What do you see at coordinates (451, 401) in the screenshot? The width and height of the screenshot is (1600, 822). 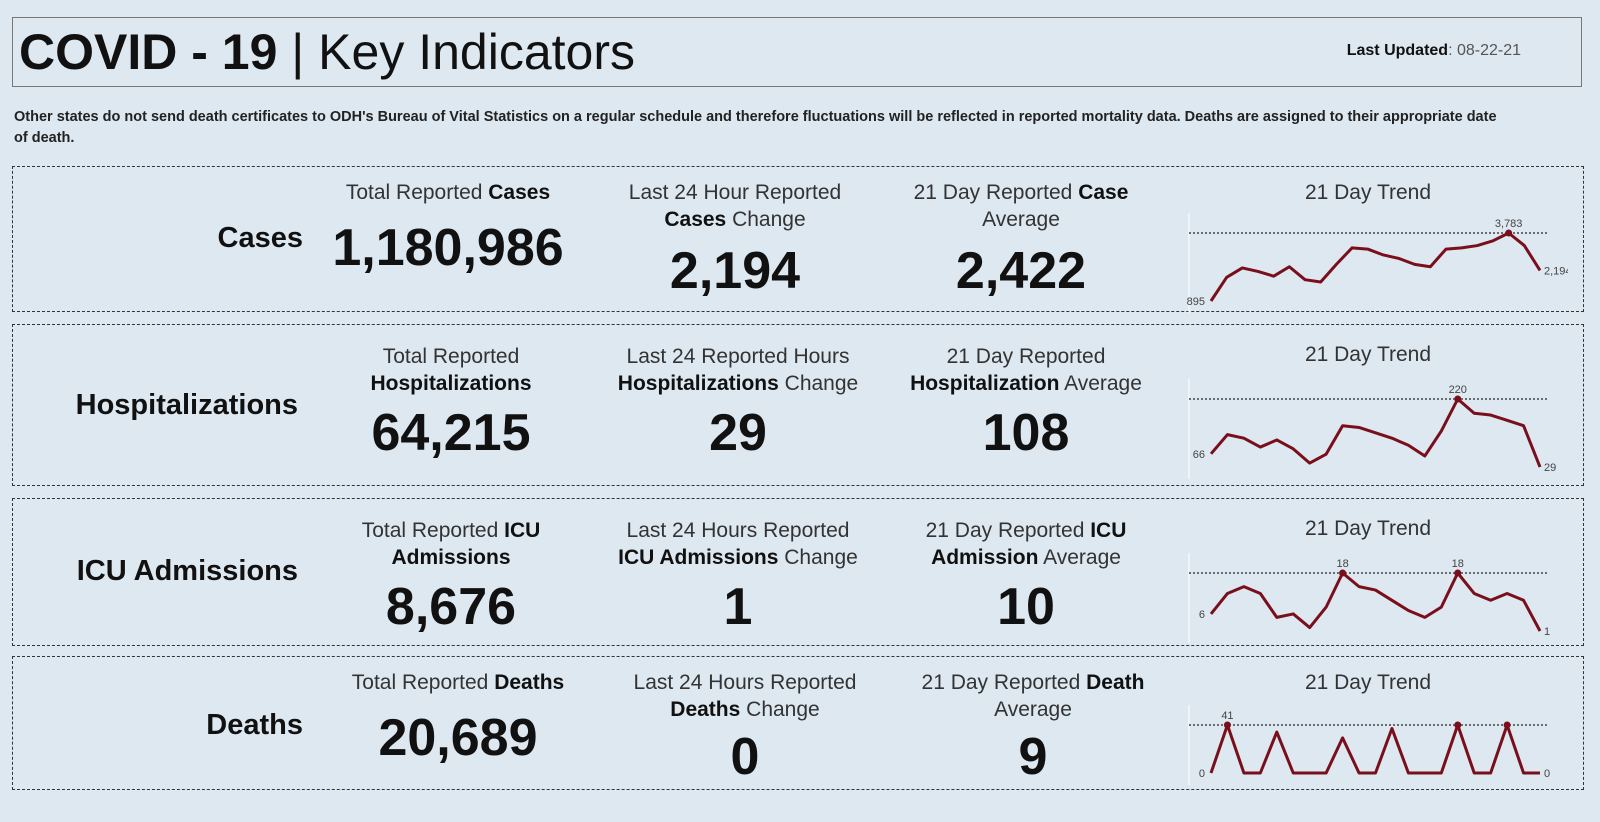 I see `total-hospitalizations: Total Reported Hospitalizations 64,215` at bounding box center [451, 401].